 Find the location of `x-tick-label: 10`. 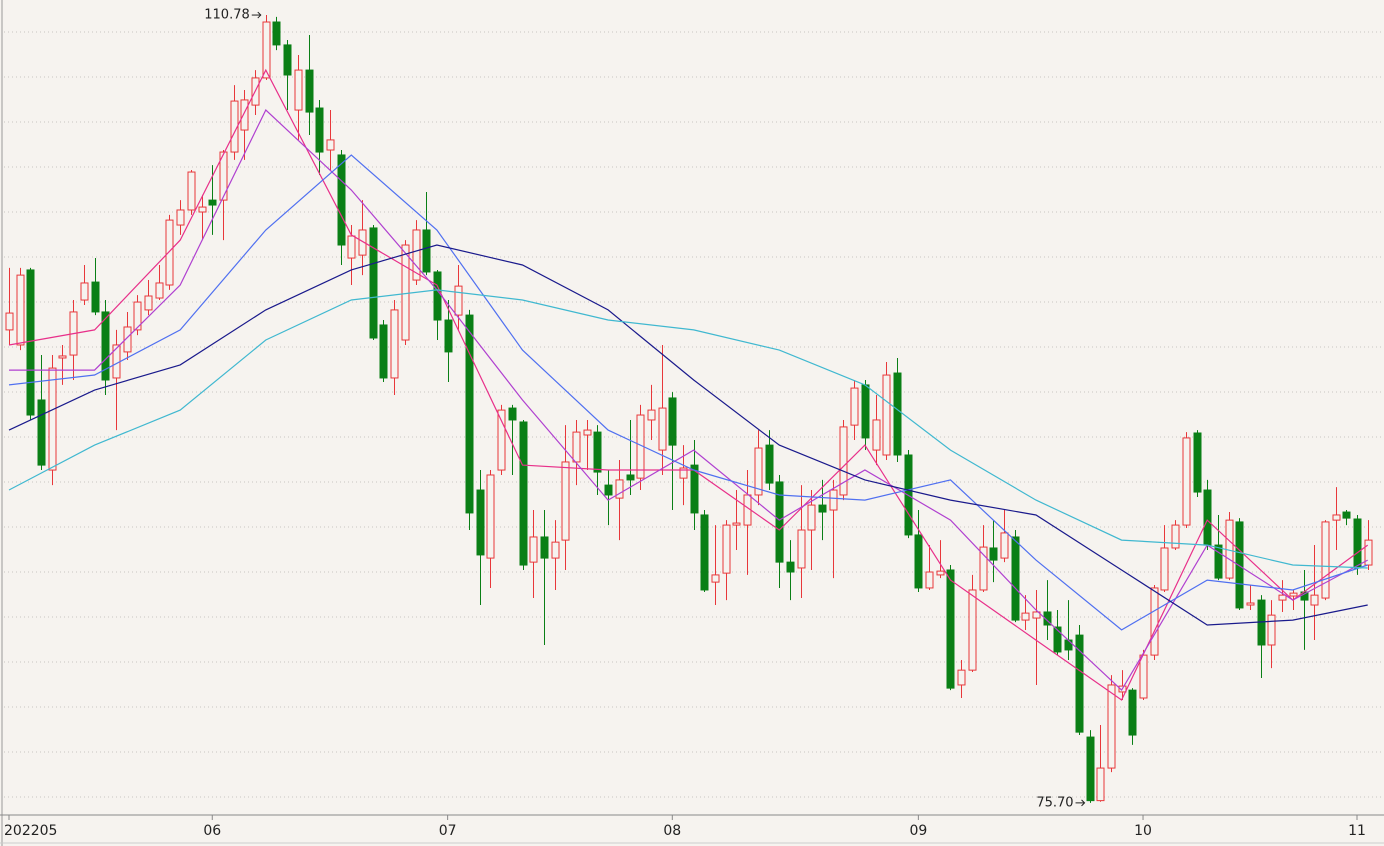

x-tick-label: 10 is located at coordinates (1143, 831).